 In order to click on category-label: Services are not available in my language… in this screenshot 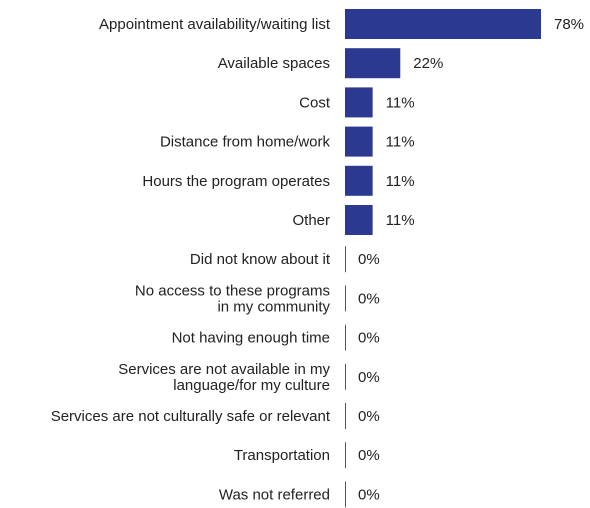, I will do `click(224, 377)`.